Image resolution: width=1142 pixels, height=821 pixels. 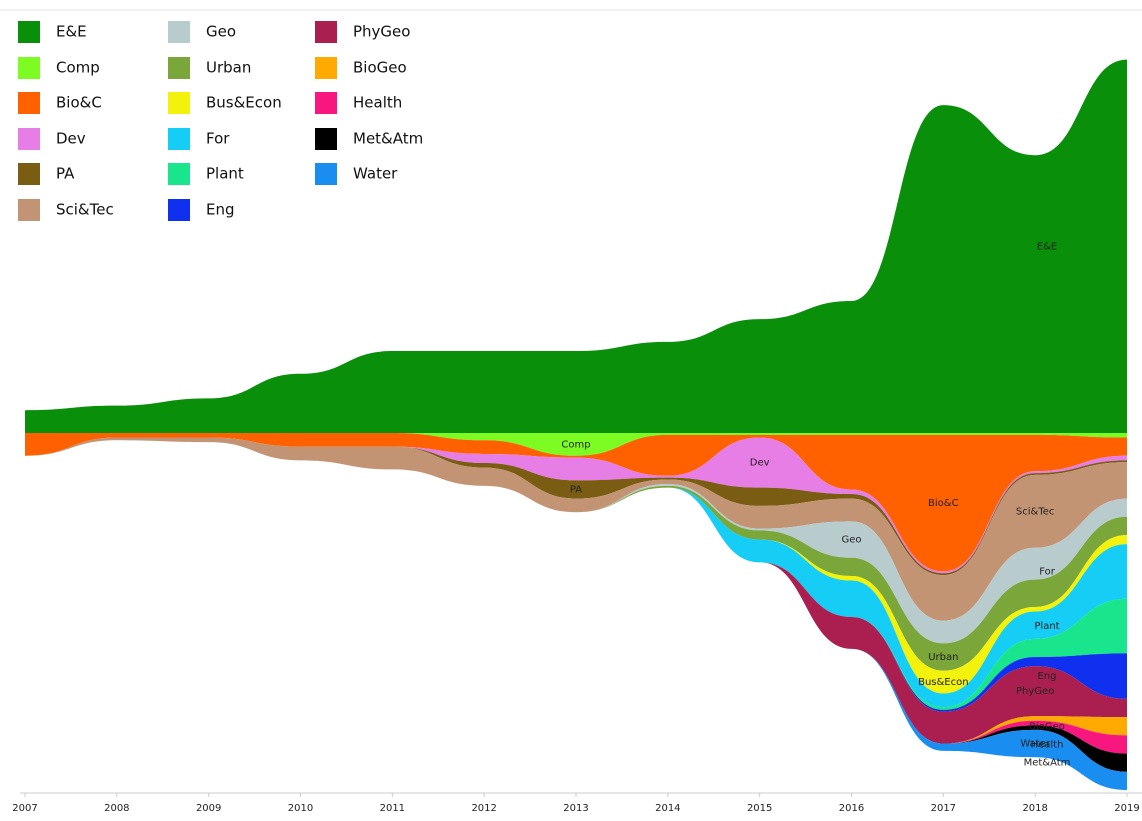 What do you see at coordinates (116, 808) in the screenshot?
I see `x-tick-label: 2008` at bounding box center [116, 808].